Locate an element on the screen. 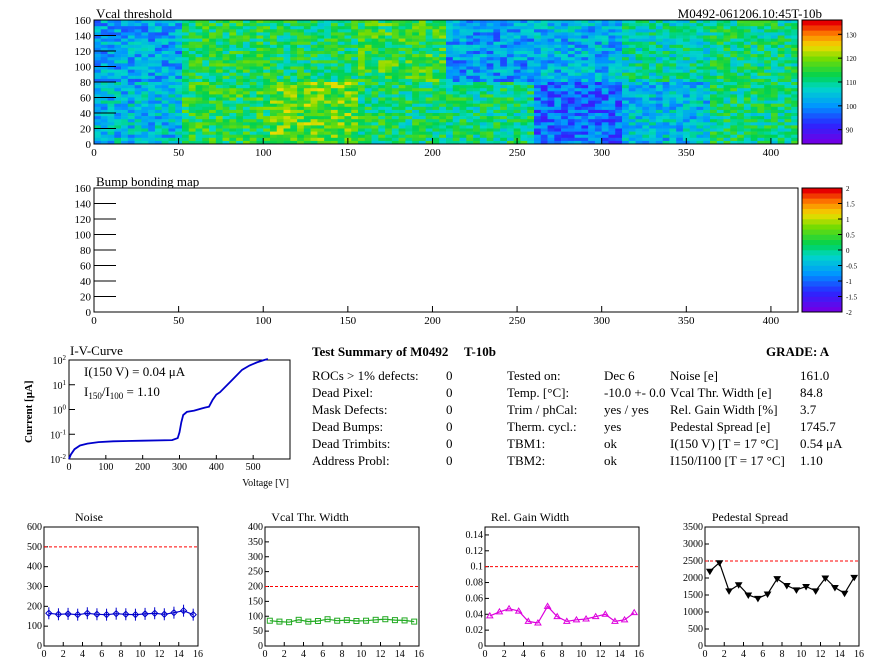  scale-cell is located at coordinates (822, 69).